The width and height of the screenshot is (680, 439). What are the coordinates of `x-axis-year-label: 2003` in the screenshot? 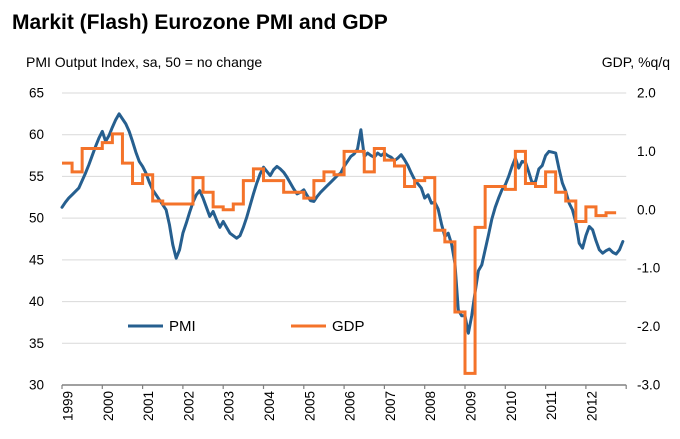 It's located at (229, 406).